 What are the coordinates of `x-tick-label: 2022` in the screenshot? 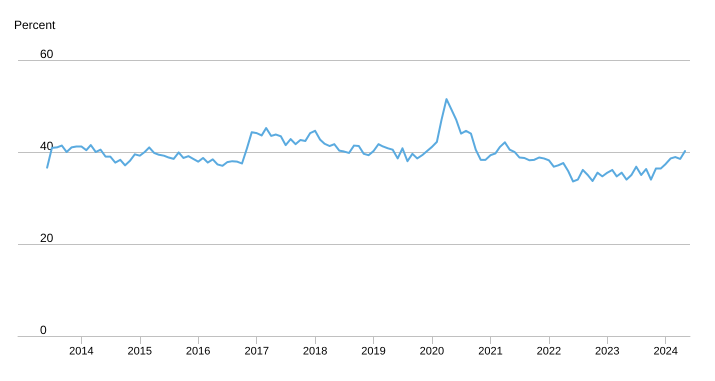 It's located at (549, 352).